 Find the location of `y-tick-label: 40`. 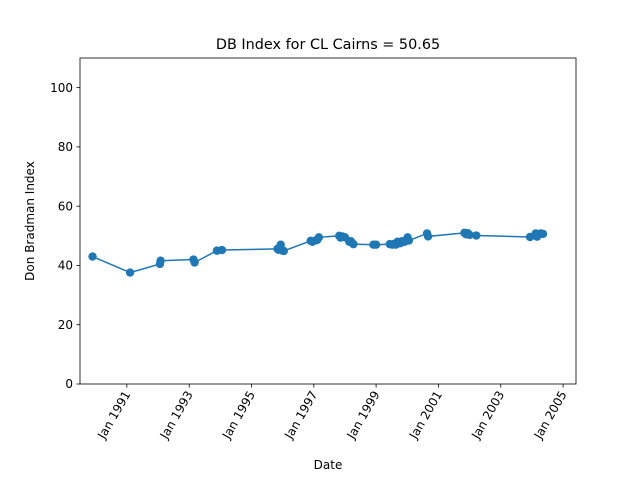

y-tick-label: 40 is located at coordinates (65, 266).